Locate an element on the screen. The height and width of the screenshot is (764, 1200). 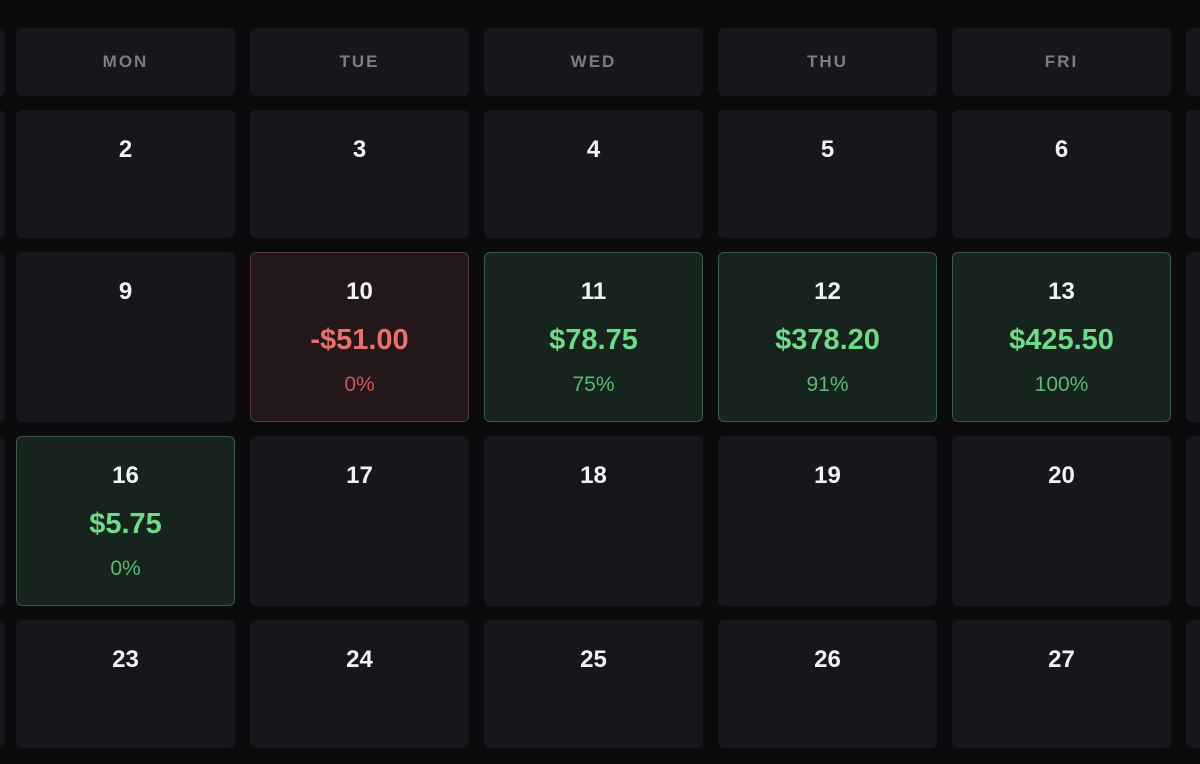
day-cell: 4 is located at coordinates (593, 174).